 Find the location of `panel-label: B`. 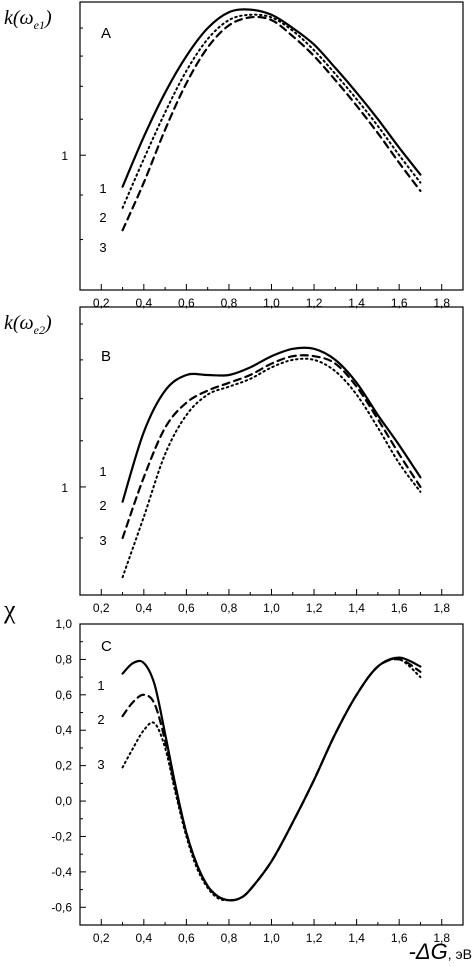

panel-label: B is located at coordinates (106, 356).